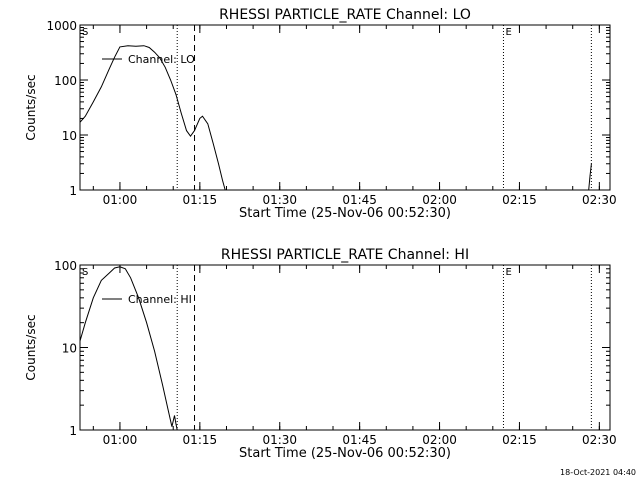 The height and width of the screenshot is (480, 640). What do you see at coordinates (161, 59) in the screenshot?
I see `legend-label: Channel: LO` at bounding box center [161, 59].